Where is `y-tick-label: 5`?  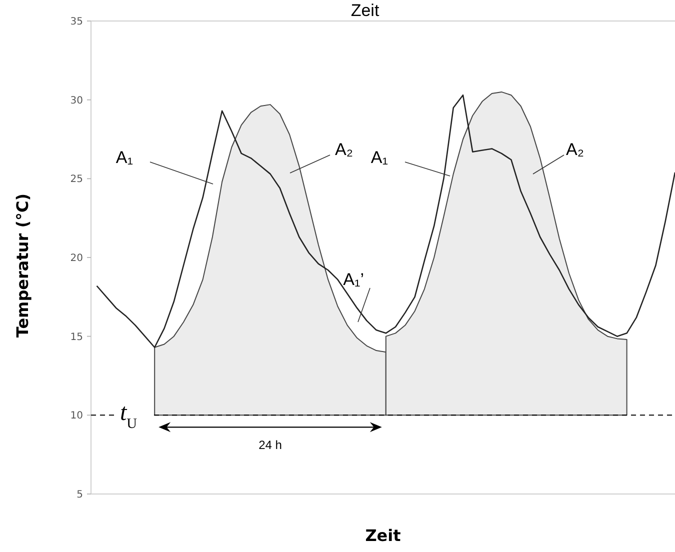
y-tick-label: 5 is located at coordinates (79, 495).